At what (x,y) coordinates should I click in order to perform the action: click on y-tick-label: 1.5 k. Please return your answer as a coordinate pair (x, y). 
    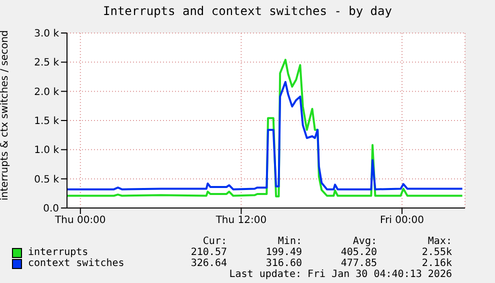
    Looking at the image, I should click on (47, 122).